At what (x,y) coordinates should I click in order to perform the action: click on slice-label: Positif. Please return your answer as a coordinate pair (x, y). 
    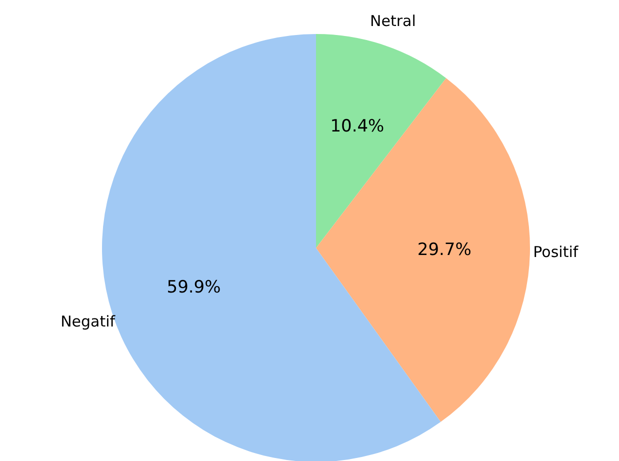
    Looking at the image, I should click on (556, 251).